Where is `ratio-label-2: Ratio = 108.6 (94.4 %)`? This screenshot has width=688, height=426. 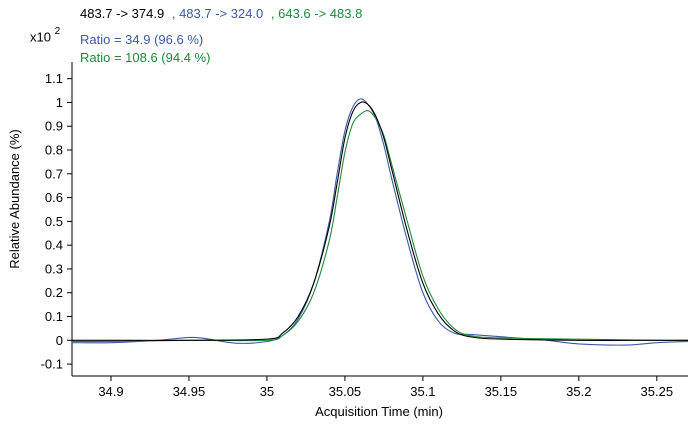
ratio-label-2: Ratio = 108.6 (94.4 %) is located at coordinates (145, 57).